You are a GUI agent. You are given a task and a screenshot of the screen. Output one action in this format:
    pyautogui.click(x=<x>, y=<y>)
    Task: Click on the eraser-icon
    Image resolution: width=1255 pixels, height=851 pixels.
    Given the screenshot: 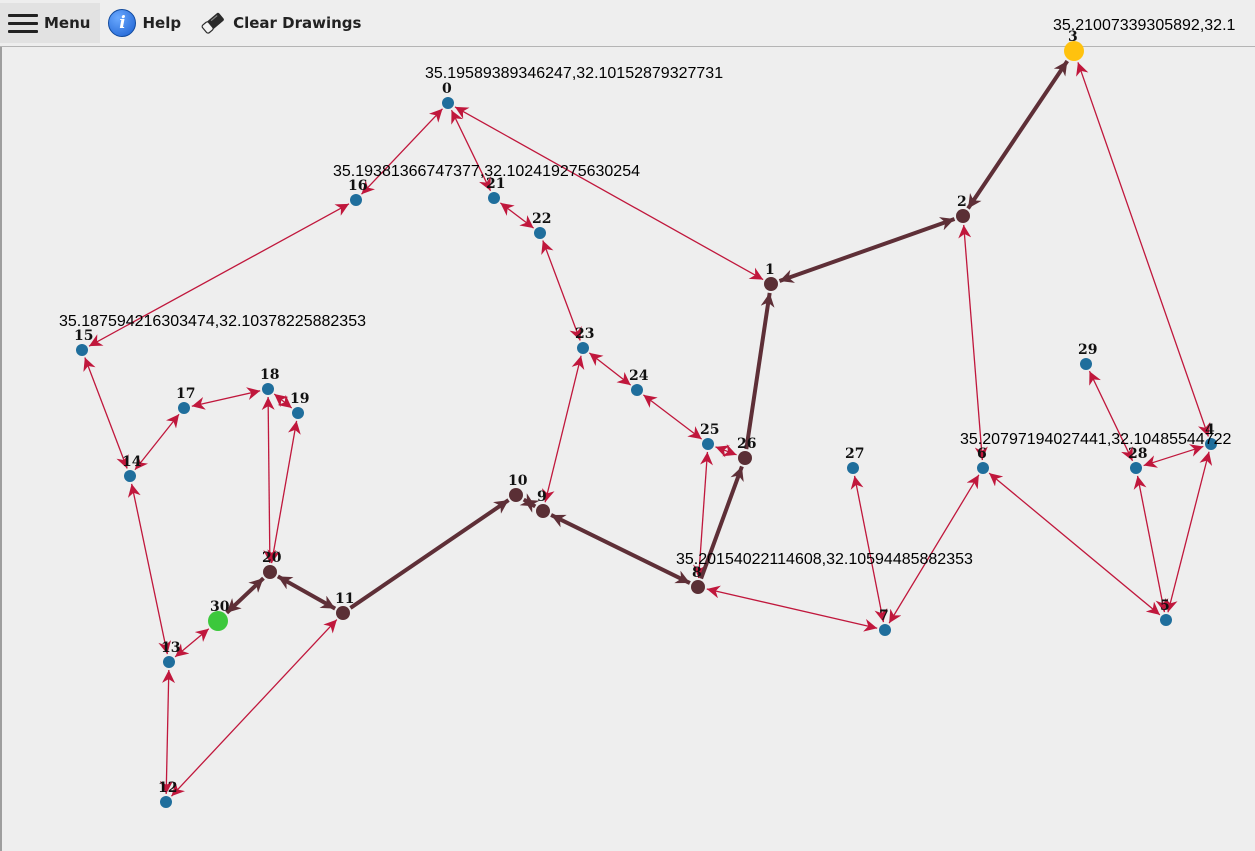 What is the action you would take?
    pyautogui.click(x=213, y=23)
    